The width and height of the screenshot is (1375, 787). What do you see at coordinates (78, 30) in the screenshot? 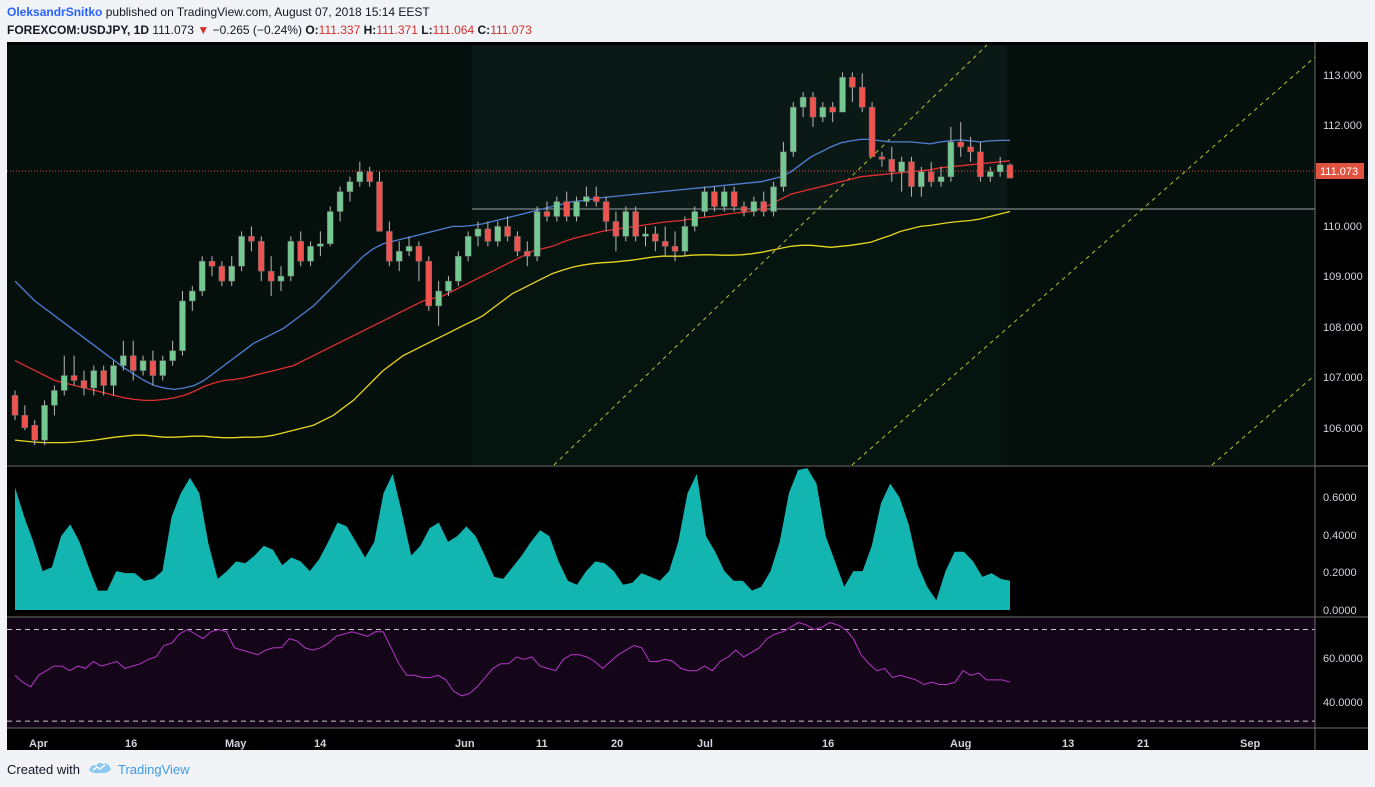
I see `symbol-name: FOREXCOM:USDJPY, 1D` at bounding box center [78, 30].